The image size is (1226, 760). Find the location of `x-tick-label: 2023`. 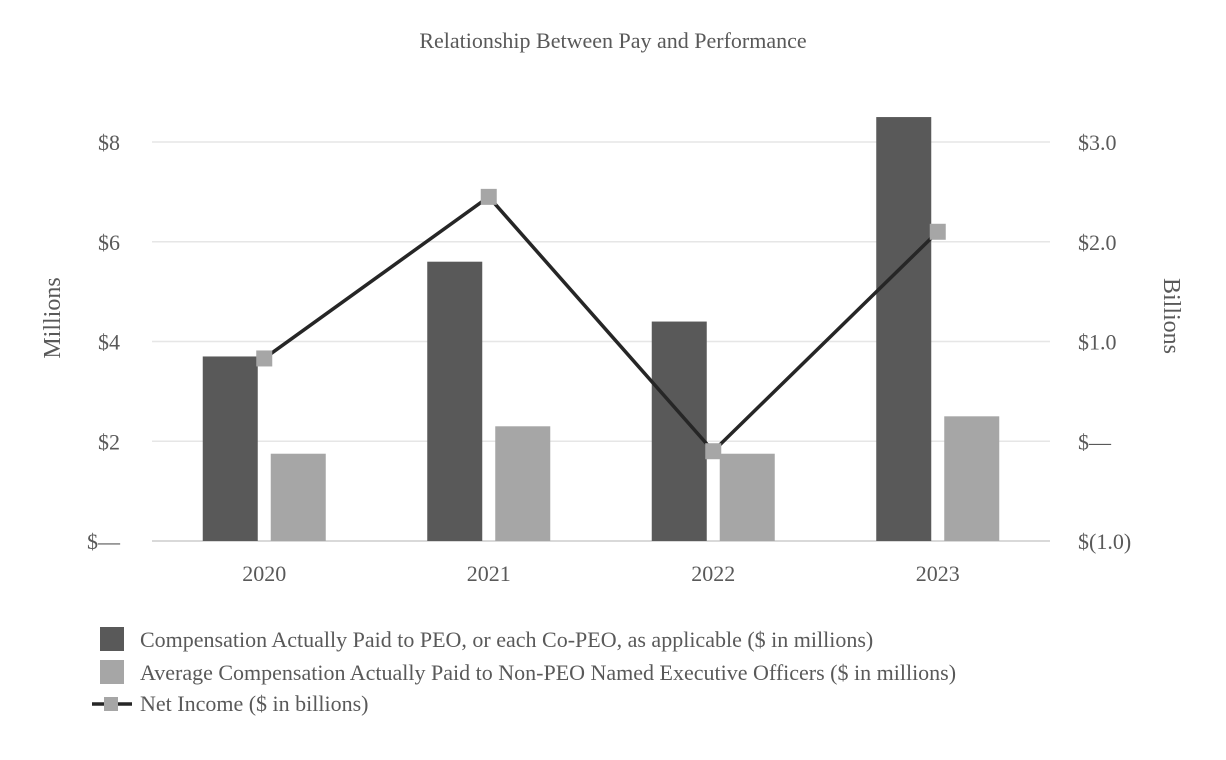

x-tick-label: 2023 is located at coordinates (938, 573).